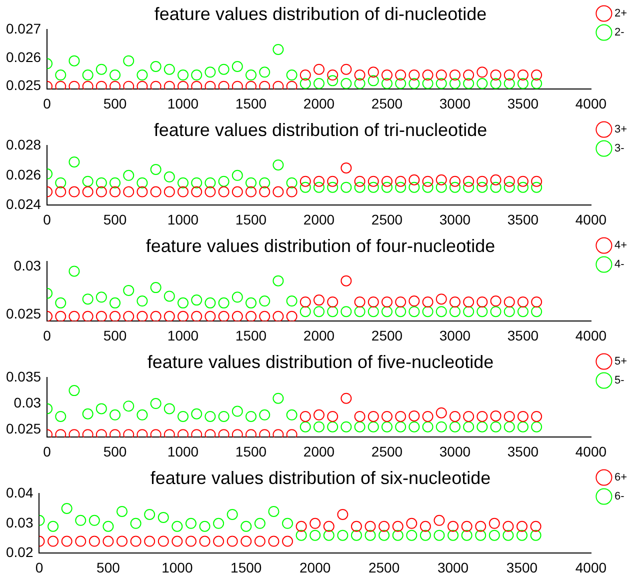 This screenshot has width=643, height=583. Describe the element at coordinates (321, 130) in the screenshot. I see `chart-title: feature values distribution of tri-nucleotide` at that location.